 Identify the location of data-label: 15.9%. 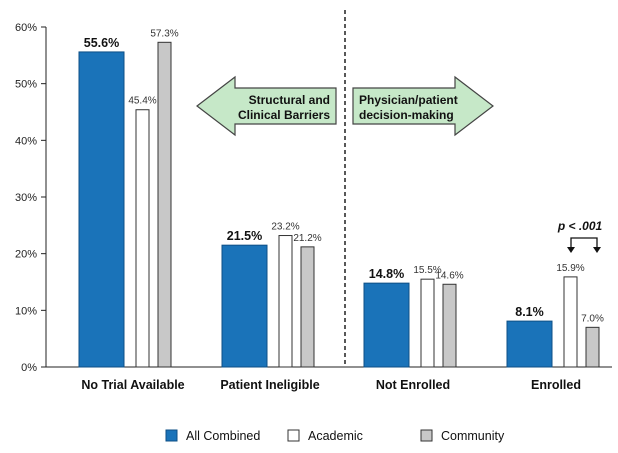
(570, 268).